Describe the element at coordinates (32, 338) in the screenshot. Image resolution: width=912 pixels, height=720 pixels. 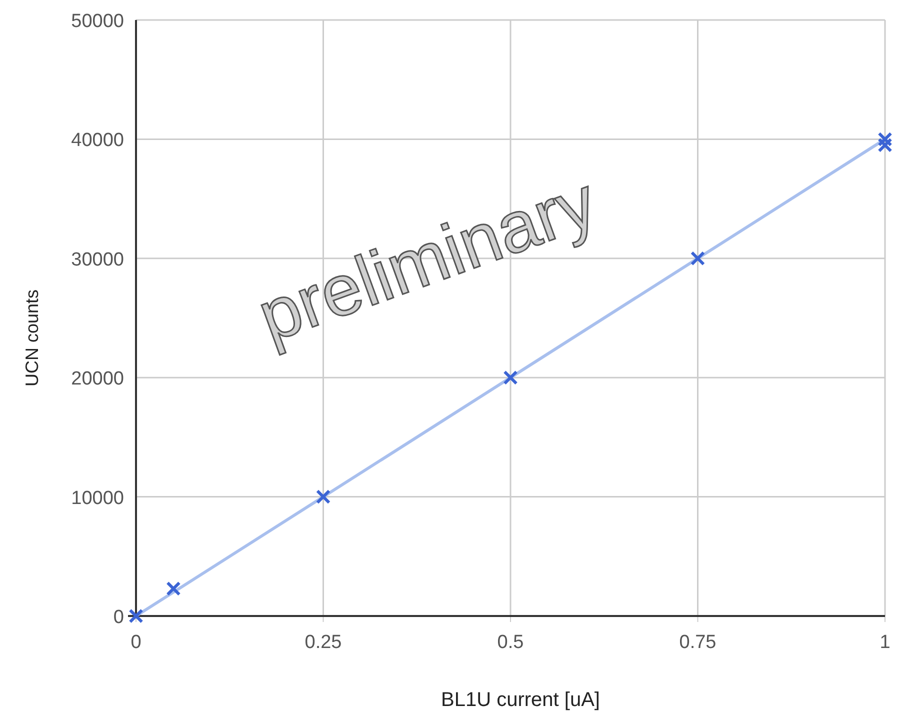
I see `y-axis-title: UCN counts` at that location.